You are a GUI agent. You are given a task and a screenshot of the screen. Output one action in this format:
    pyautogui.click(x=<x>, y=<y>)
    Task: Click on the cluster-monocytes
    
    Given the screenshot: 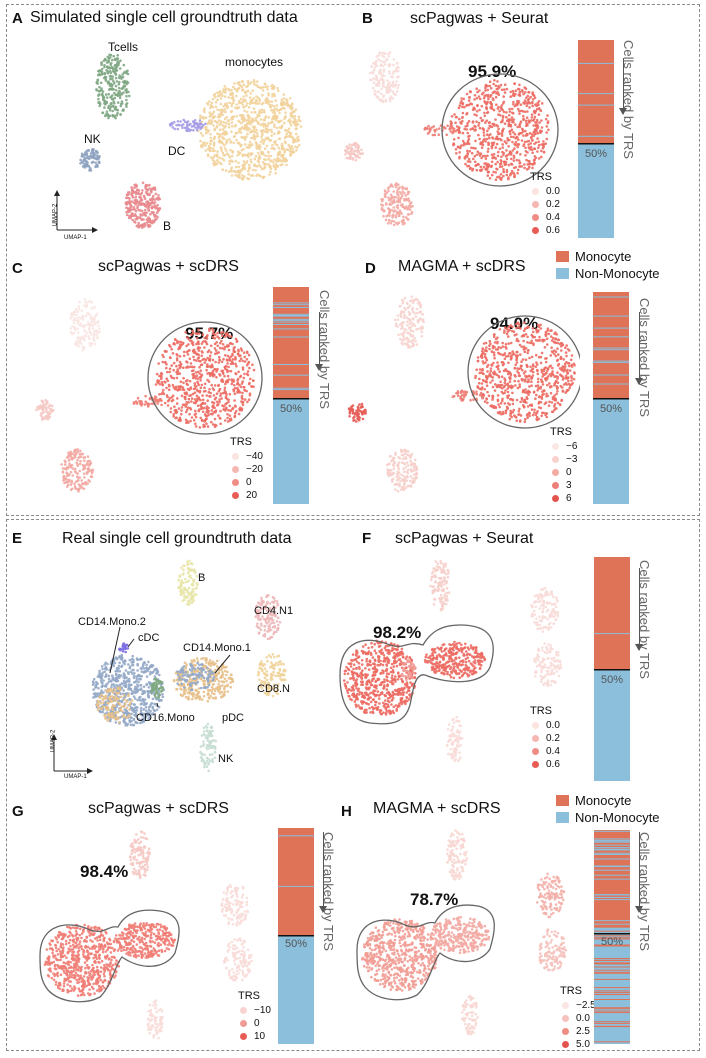 What is the action you would take?
    pyautogui.click(x=250, y=130)
    